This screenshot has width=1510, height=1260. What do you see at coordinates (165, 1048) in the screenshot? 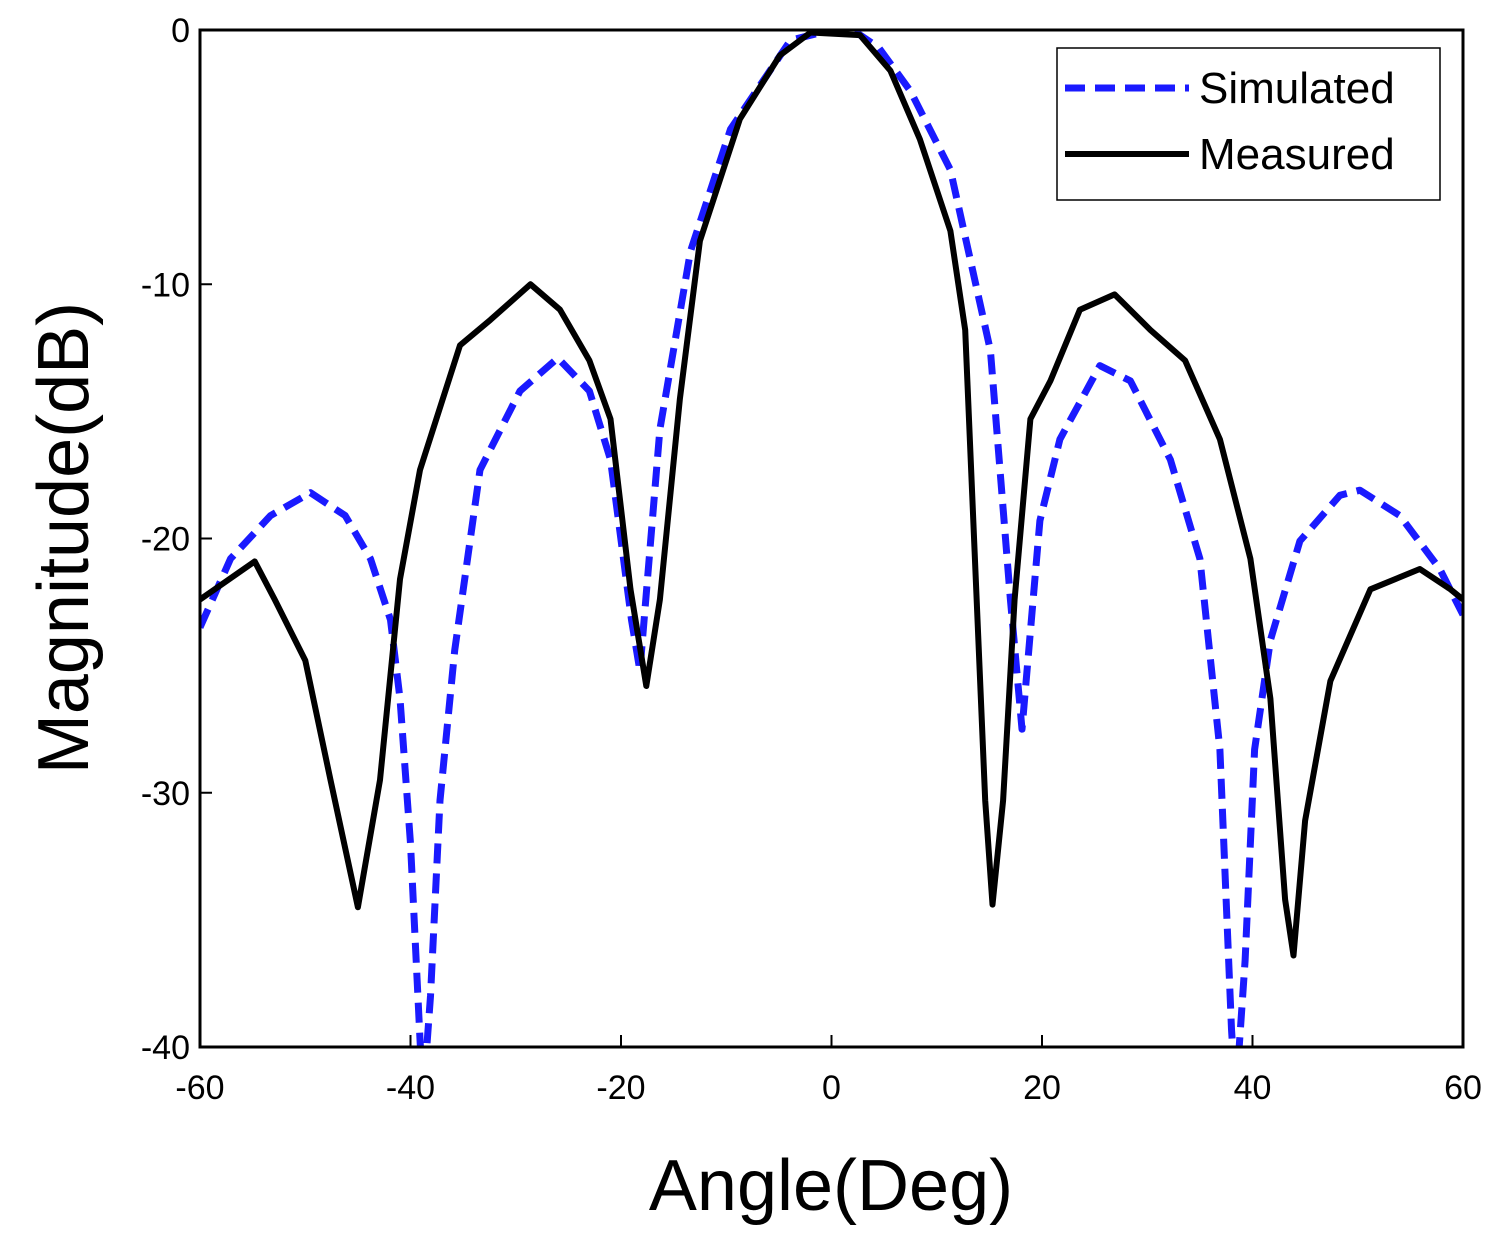
I see `y-tick-label: -40` at bounding box center [165, 1048].